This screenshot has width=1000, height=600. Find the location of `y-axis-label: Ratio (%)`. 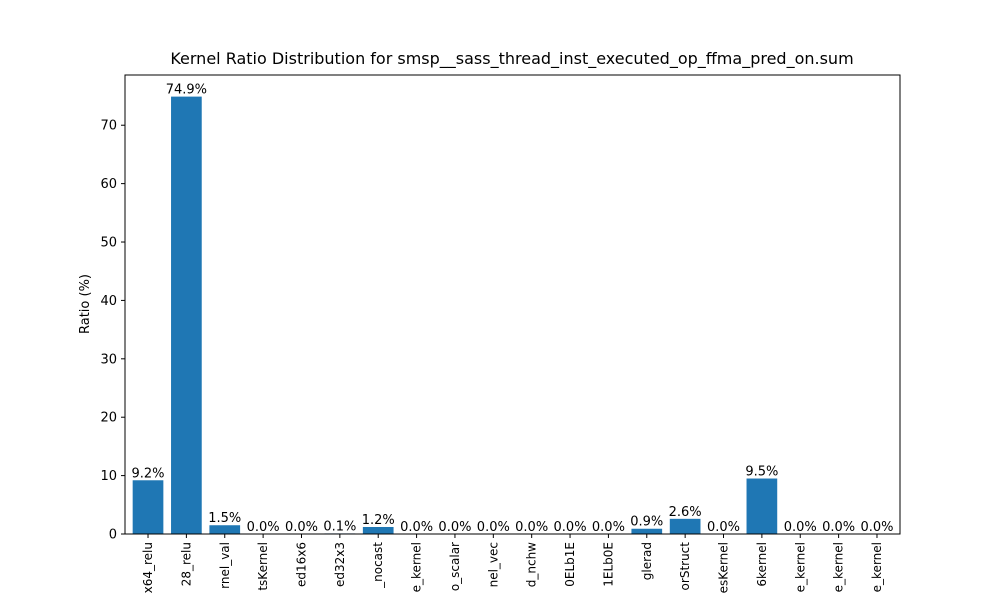

y-axis-label: Ratio (%) is located at coordinates (85, 304).